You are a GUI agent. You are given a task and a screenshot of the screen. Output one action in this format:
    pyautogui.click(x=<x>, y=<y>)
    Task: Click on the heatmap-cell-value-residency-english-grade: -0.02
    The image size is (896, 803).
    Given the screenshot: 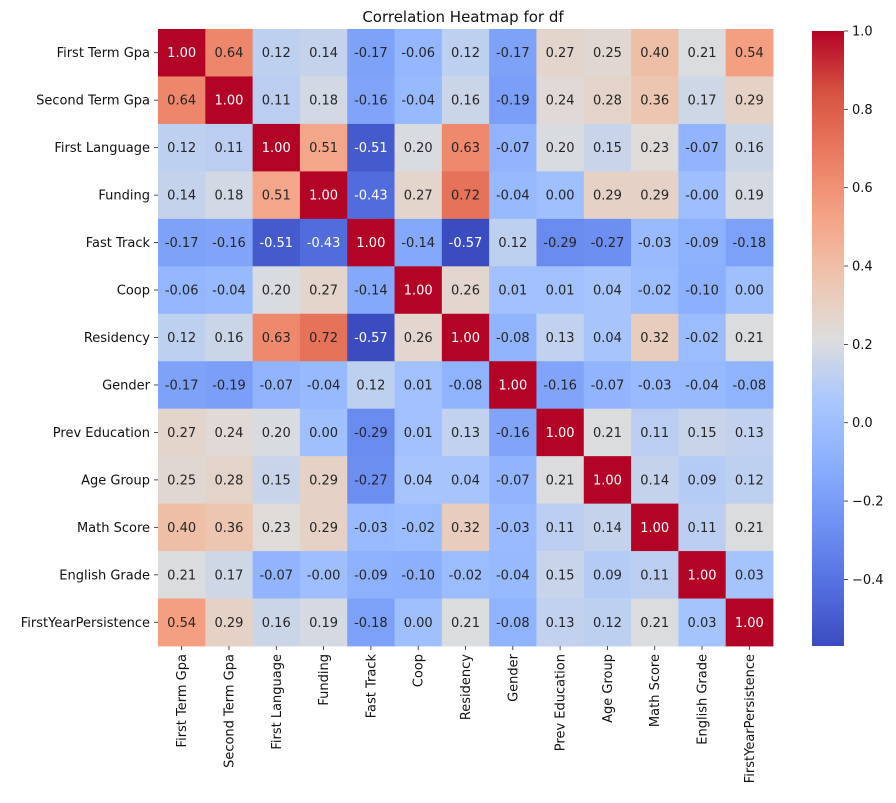 What is the action you would take?
    pyautogui.click(x=702, y=338)
    